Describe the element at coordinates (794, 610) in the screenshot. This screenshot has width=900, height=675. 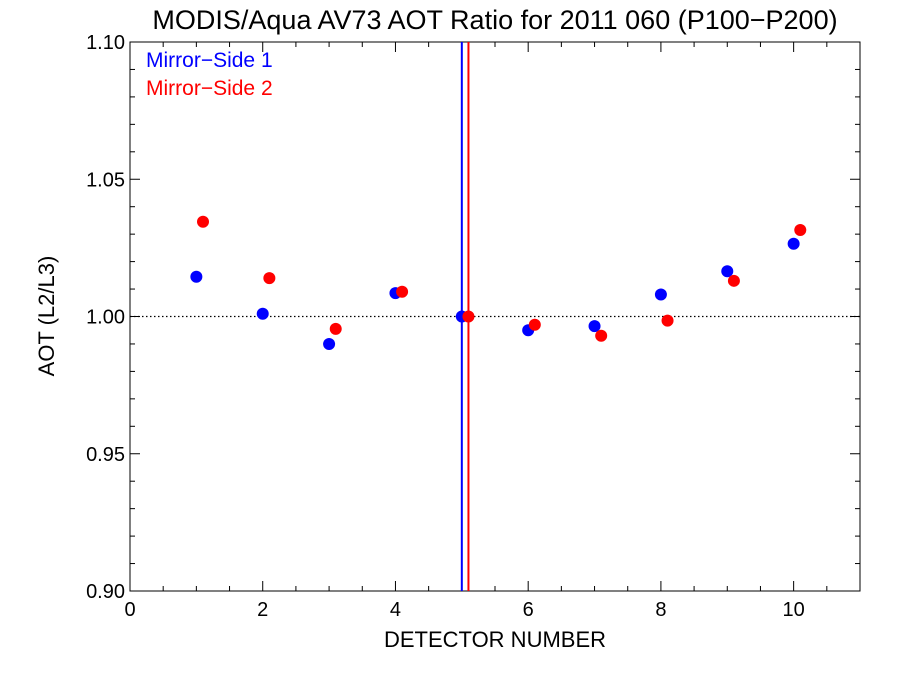
I see `x-tick-label: 10` at that location.